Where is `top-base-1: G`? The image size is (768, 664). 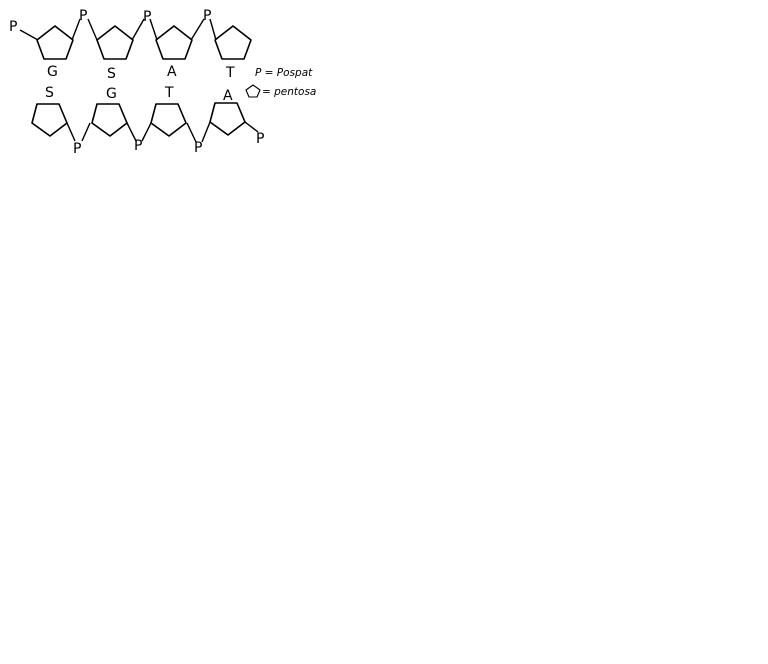
top-base-1: G is located at coordinates (52, 72).